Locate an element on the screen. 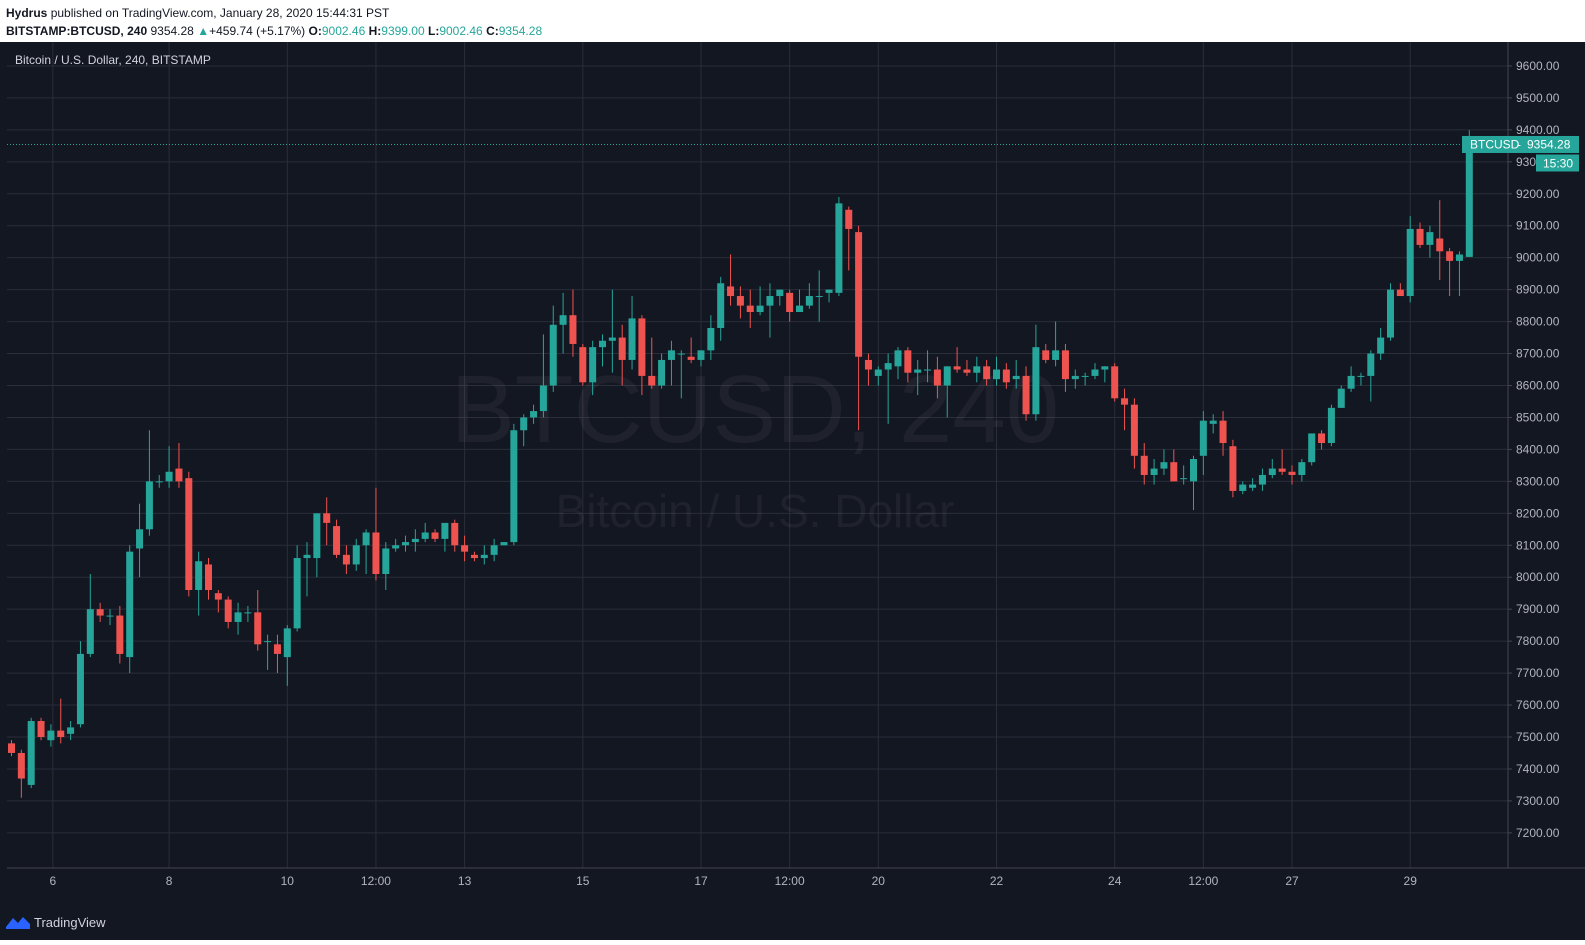 This screenshot has height=945, width=1585. countdown-box is located at coordinates (1557, 163).